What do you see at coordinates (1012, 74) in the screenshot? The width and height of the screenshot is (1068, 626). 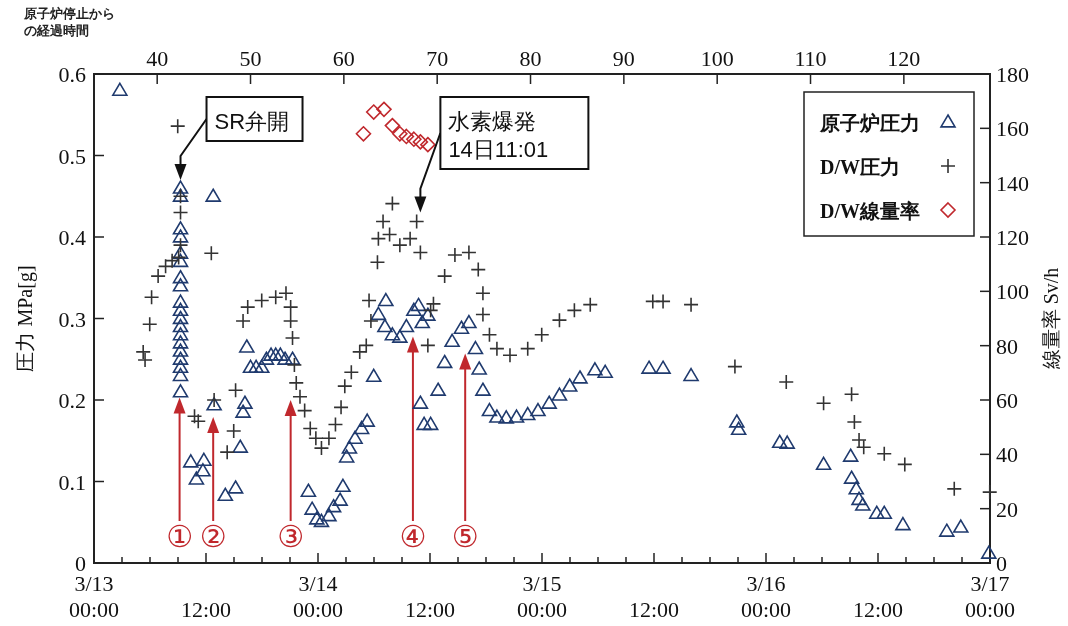 I see `y2-tick-label: 180` at bounding box center [1012, 74].